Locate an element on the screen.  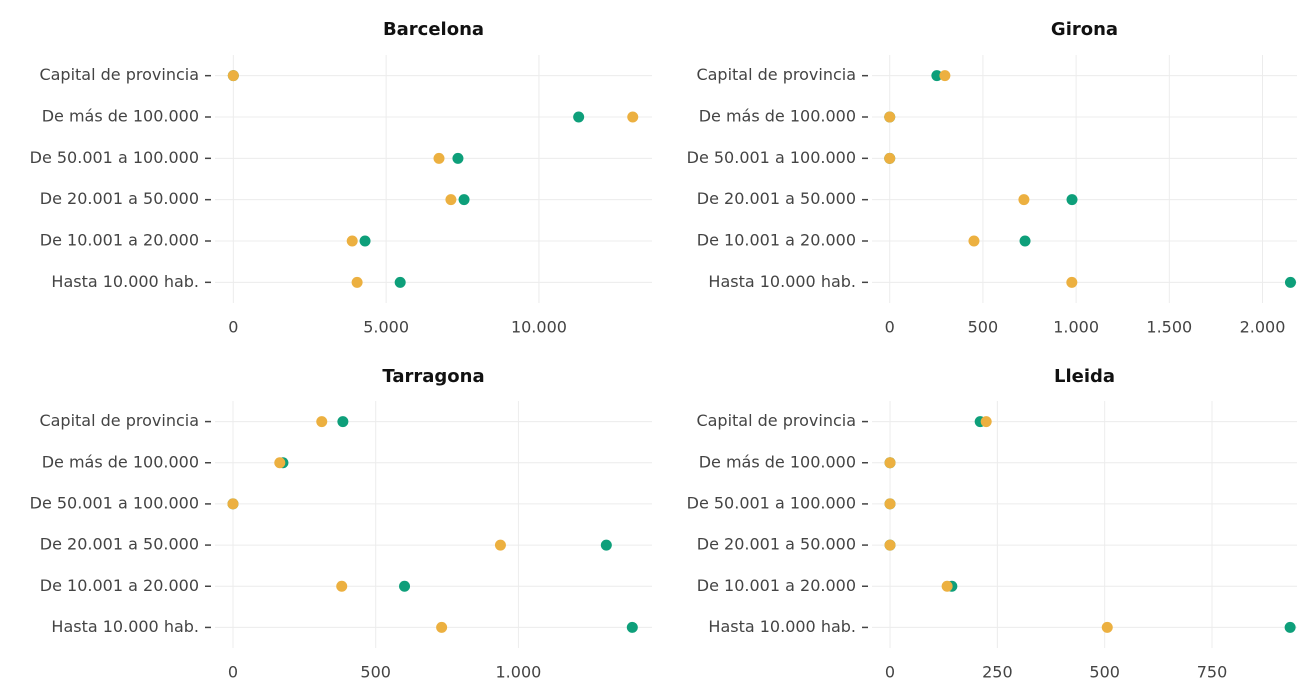
panel-title: Barcelona is located at coordinates (433, 29).